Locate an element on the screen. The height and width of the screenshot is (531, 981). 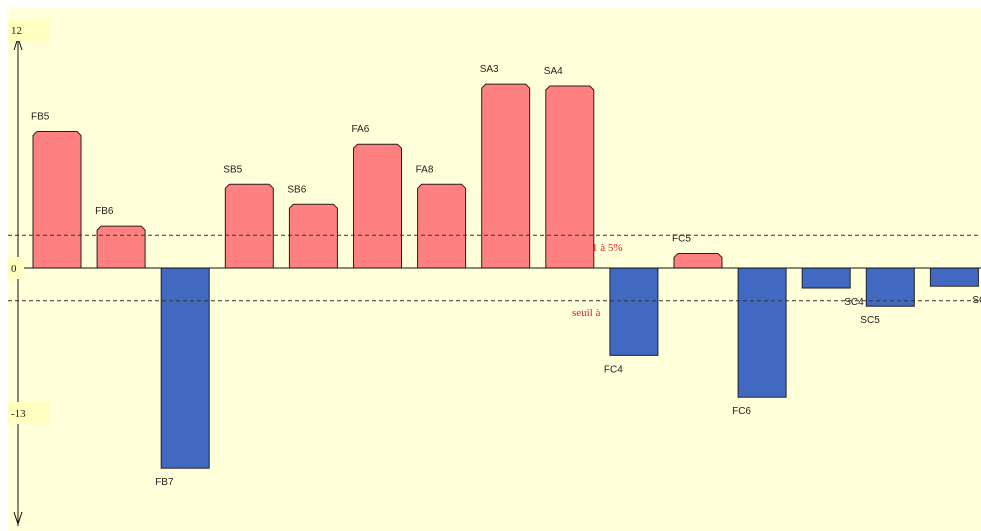
bar-label-fb5: FB5 is located at coordinates (40, 117).